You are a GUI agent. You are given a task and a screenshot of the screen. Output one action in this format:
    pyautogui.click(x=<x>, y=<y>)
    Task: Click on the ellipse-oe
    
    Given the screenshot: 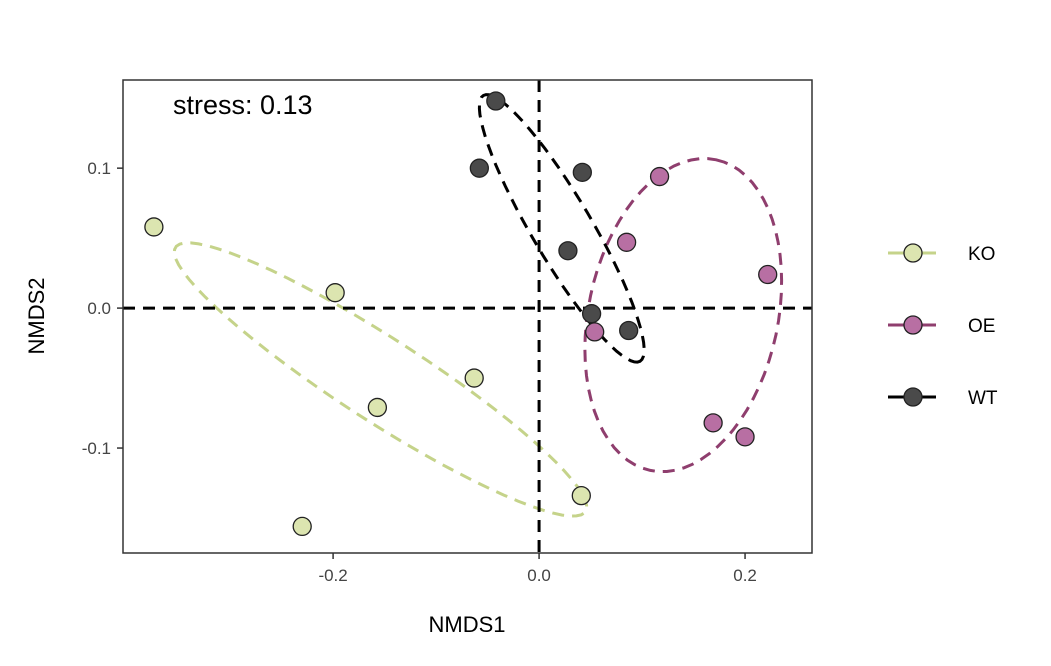 What is the action you would take?
    pyautogui.click(x=683, y=315)
    